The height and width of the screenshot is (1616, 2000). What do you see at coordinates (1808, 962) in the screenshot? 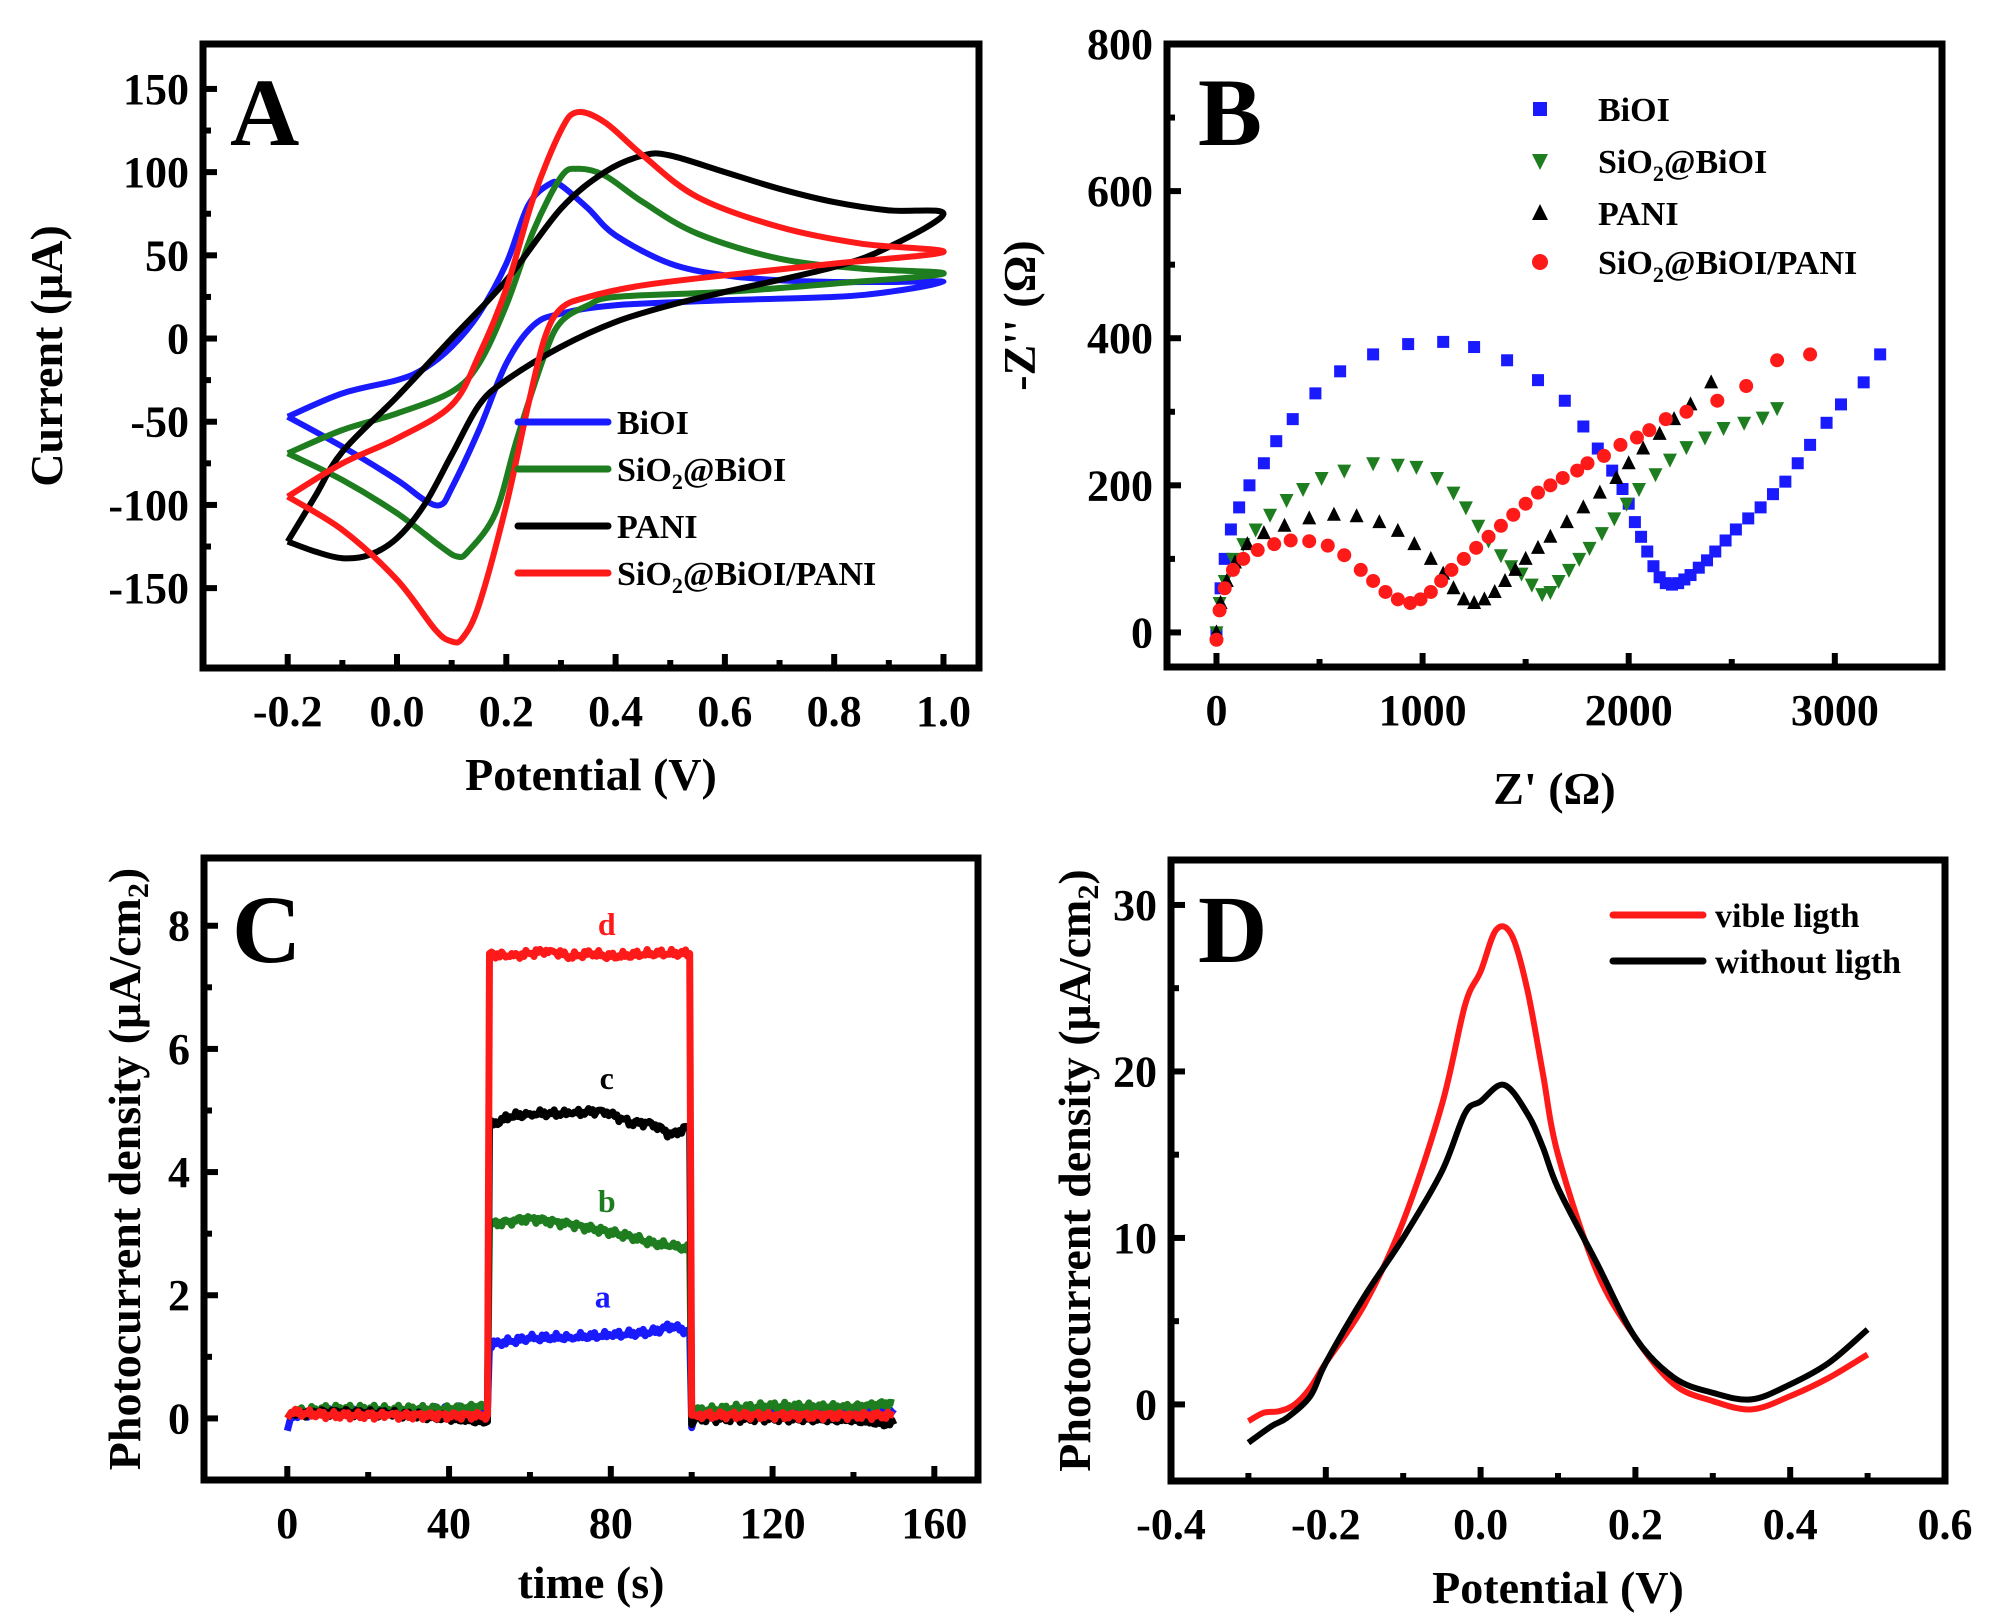
I see `legend-label: without ligth` at bounding box center [1808, 962].